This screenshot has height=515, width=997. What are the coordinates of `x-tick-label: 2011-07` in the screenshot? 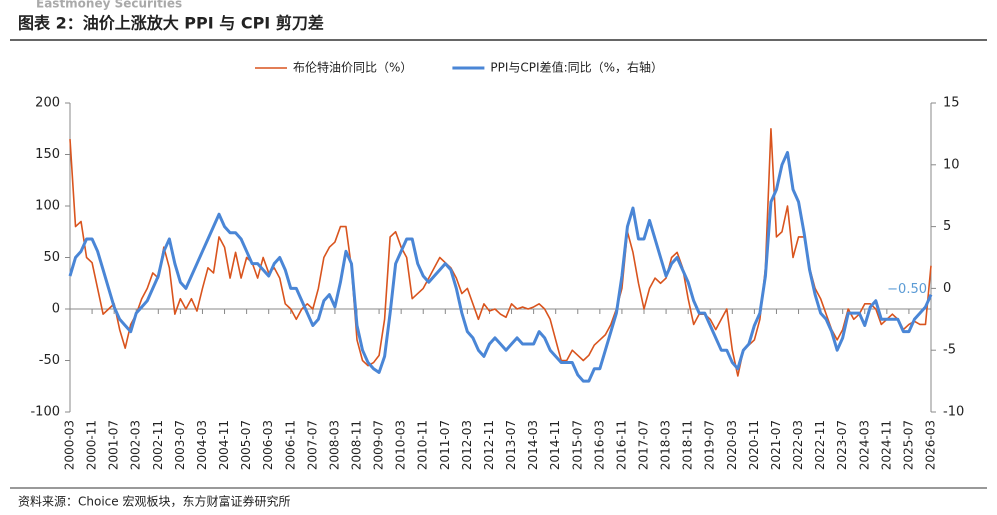 It's located at (445, 445).